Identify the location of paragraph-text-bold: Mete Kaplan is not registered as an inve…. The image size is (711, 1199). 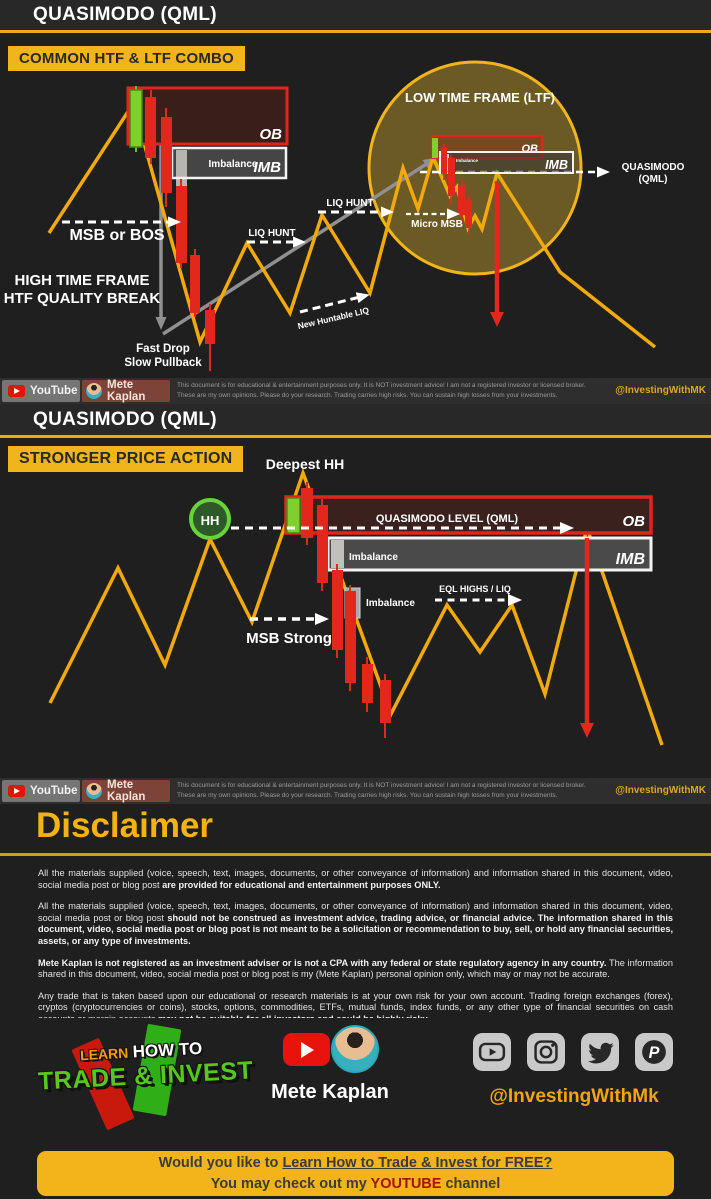
(322, 962).